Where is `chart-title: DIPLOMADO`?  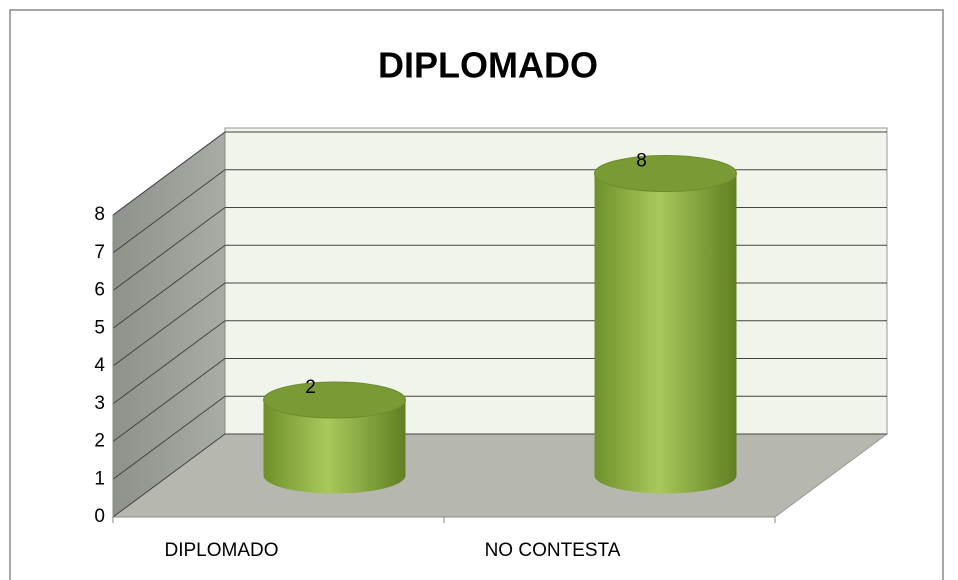 chart-title: DIPLOMADO is located at coordinates (488, 65).